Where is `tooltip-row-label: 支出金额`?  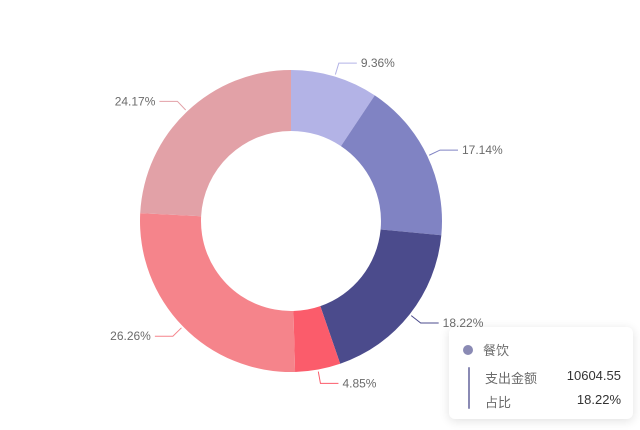
tooltip-row-label: 支出金额 is located at coordinates (511, 378).